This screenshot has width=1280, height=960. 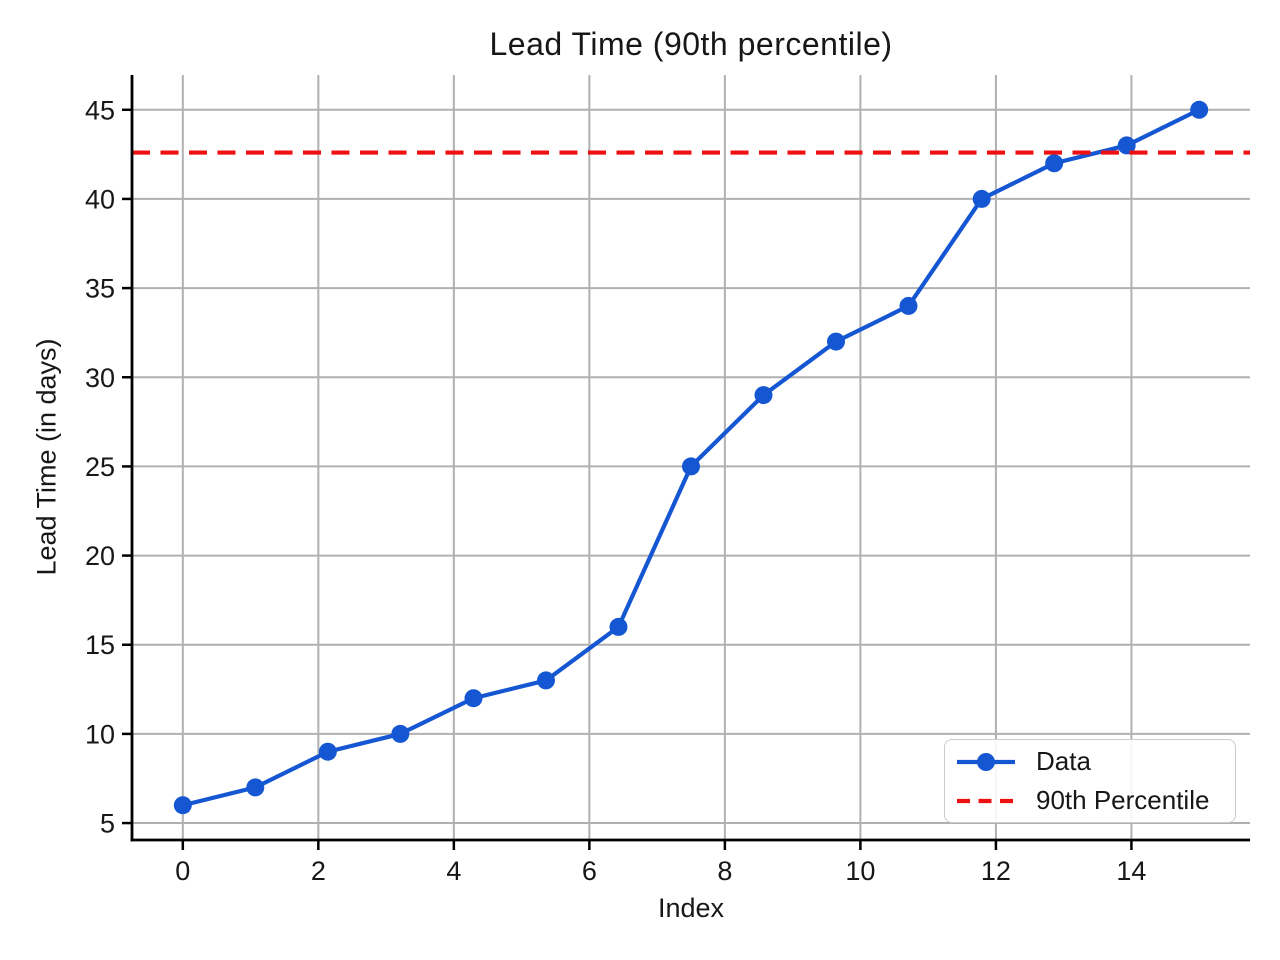 I want to click on y-tick-label: 20, so click(x=100, y=556).